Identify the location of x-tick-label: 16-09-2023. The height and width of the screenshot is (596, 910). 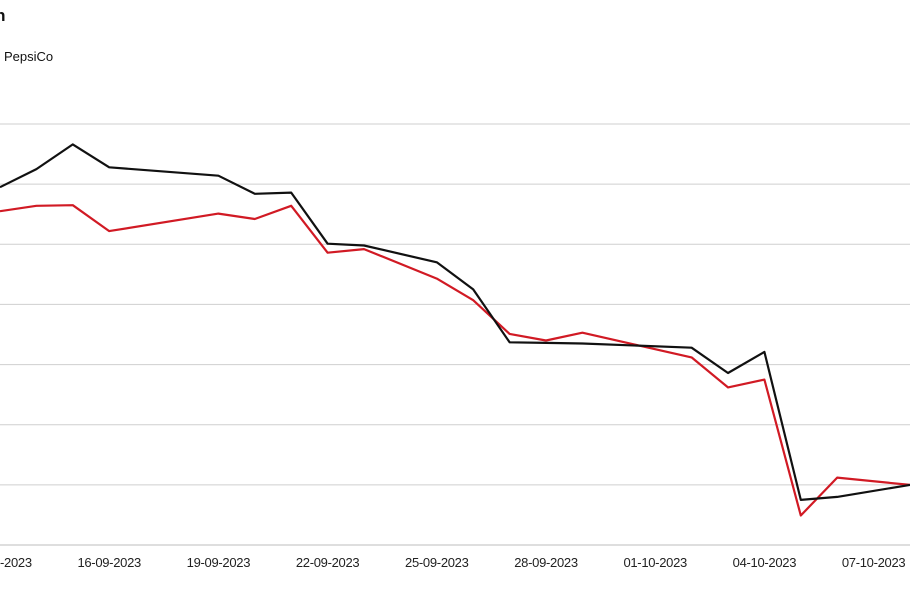
(109, 562).